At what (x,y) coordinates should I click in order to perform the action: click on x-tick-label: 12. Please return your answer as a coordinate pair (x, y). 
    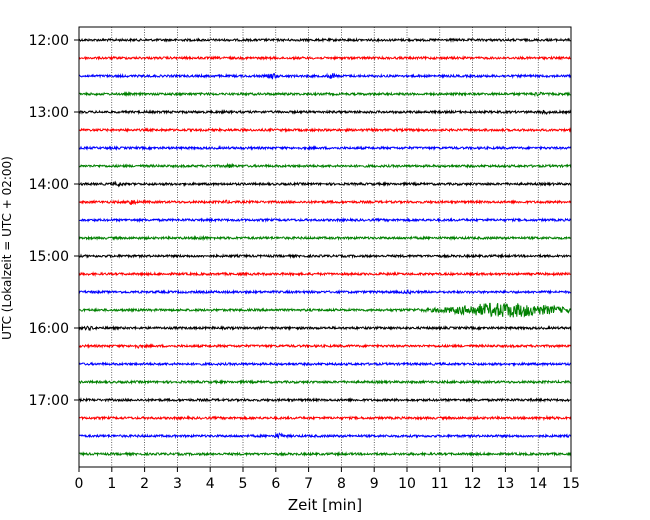
    Looking at the image, I should click on (473, 484).